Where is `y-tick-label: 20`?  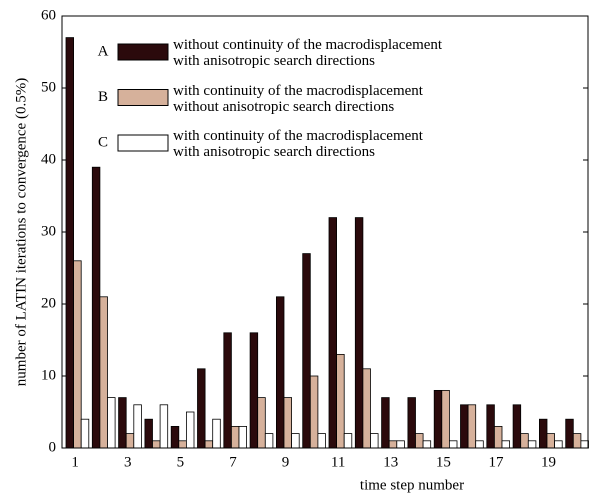 y-tick-label: 20 is located at coordinates (48, 303).